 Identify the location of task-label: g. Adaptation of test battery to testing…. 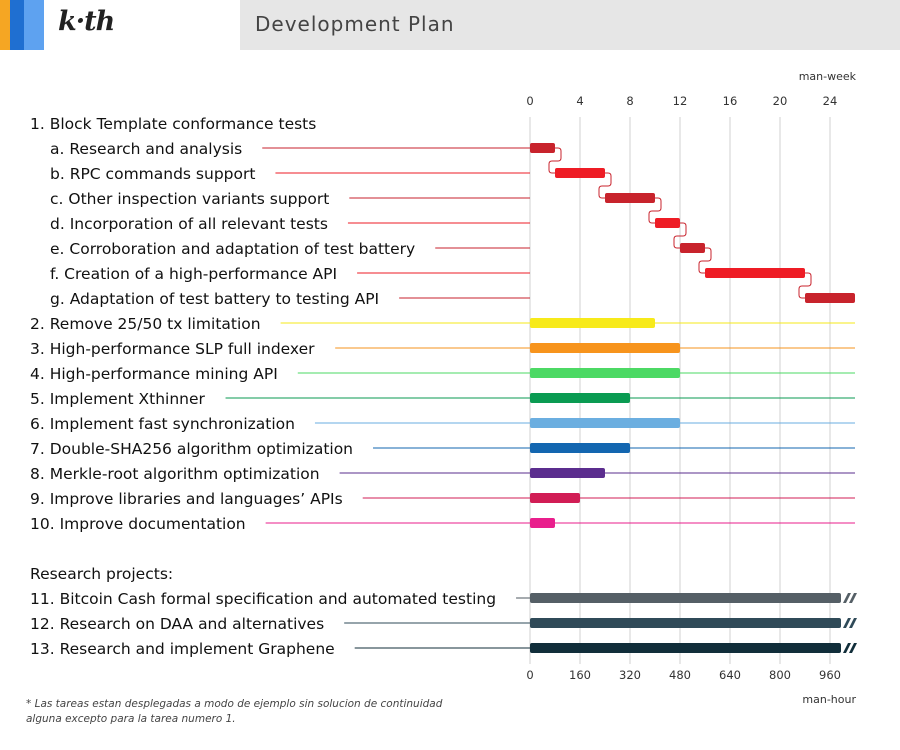
(214, 299).